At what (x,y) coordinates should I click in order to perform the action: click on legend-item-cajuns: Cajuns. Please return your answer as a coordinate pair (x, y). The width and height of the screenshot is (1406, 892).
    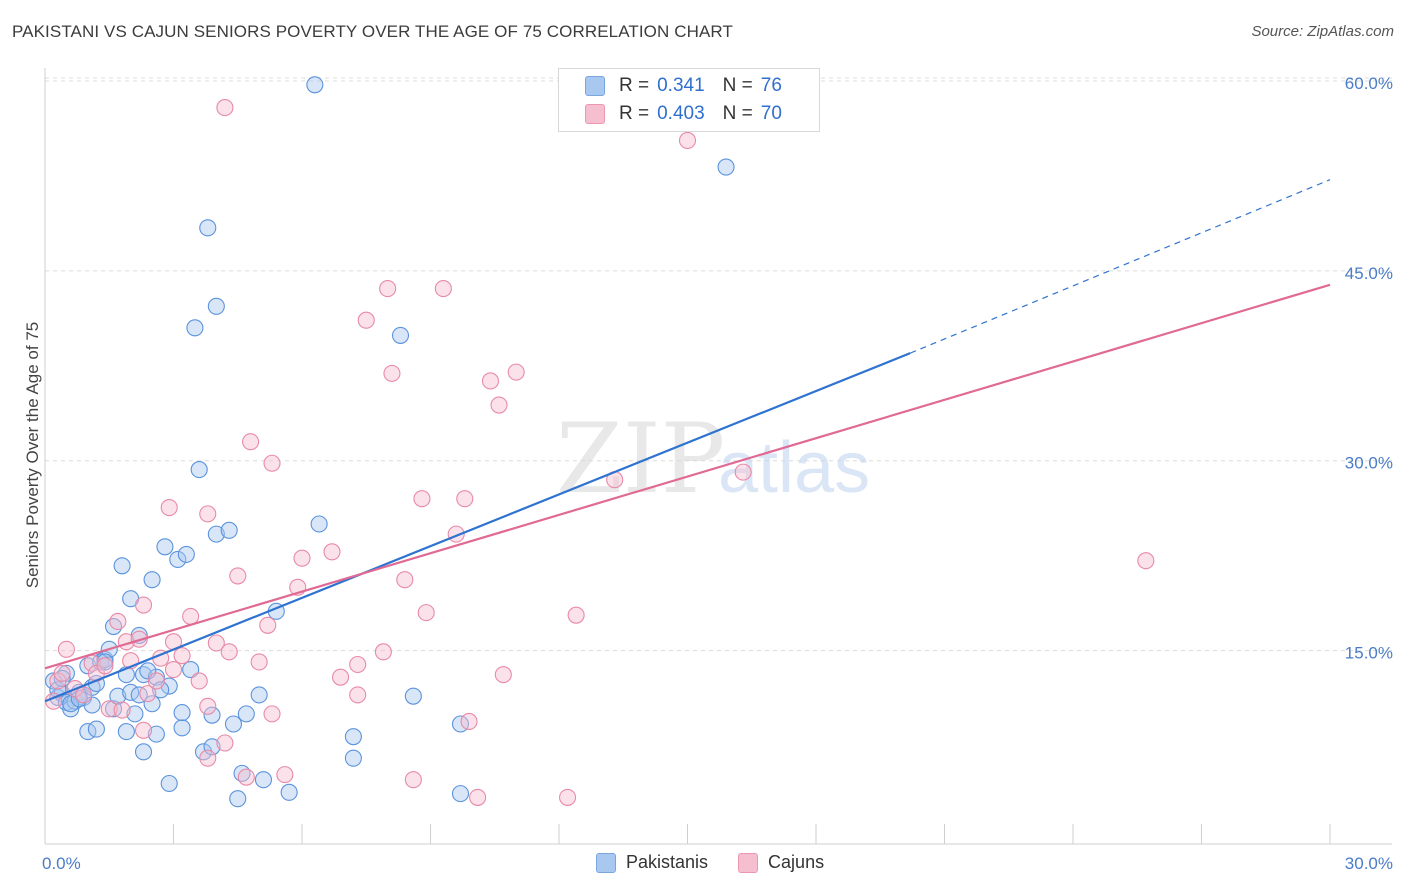
    Looking at the image, I should click on (781, 862).